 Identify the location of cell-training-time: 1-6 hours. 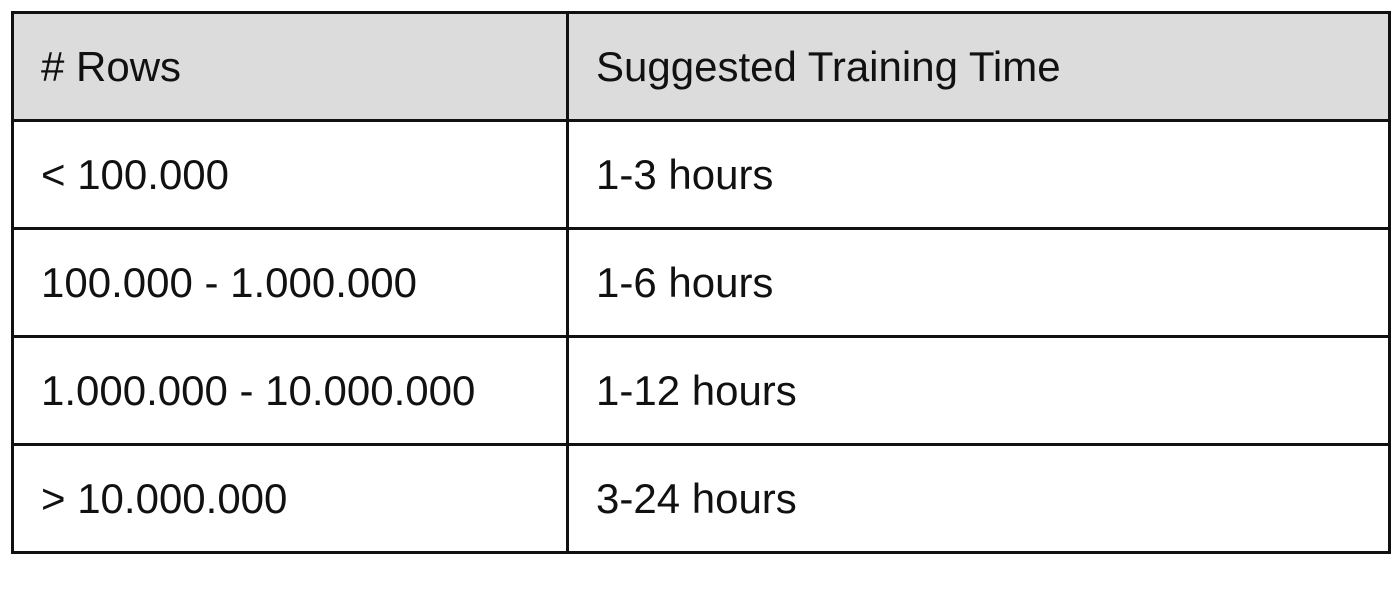
(978, 282).